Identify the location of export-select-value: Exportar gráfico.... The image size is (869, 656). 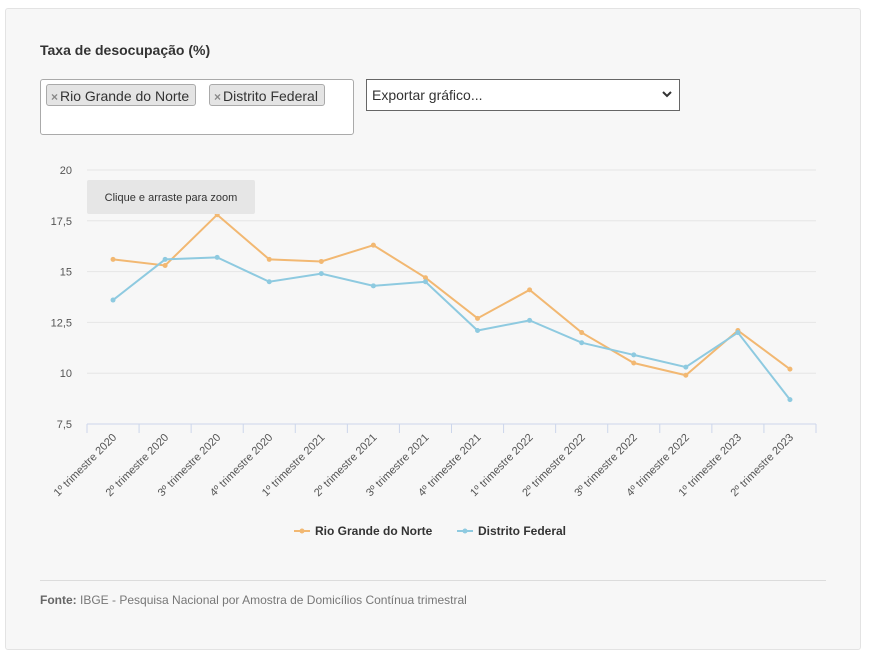
(427, 95).